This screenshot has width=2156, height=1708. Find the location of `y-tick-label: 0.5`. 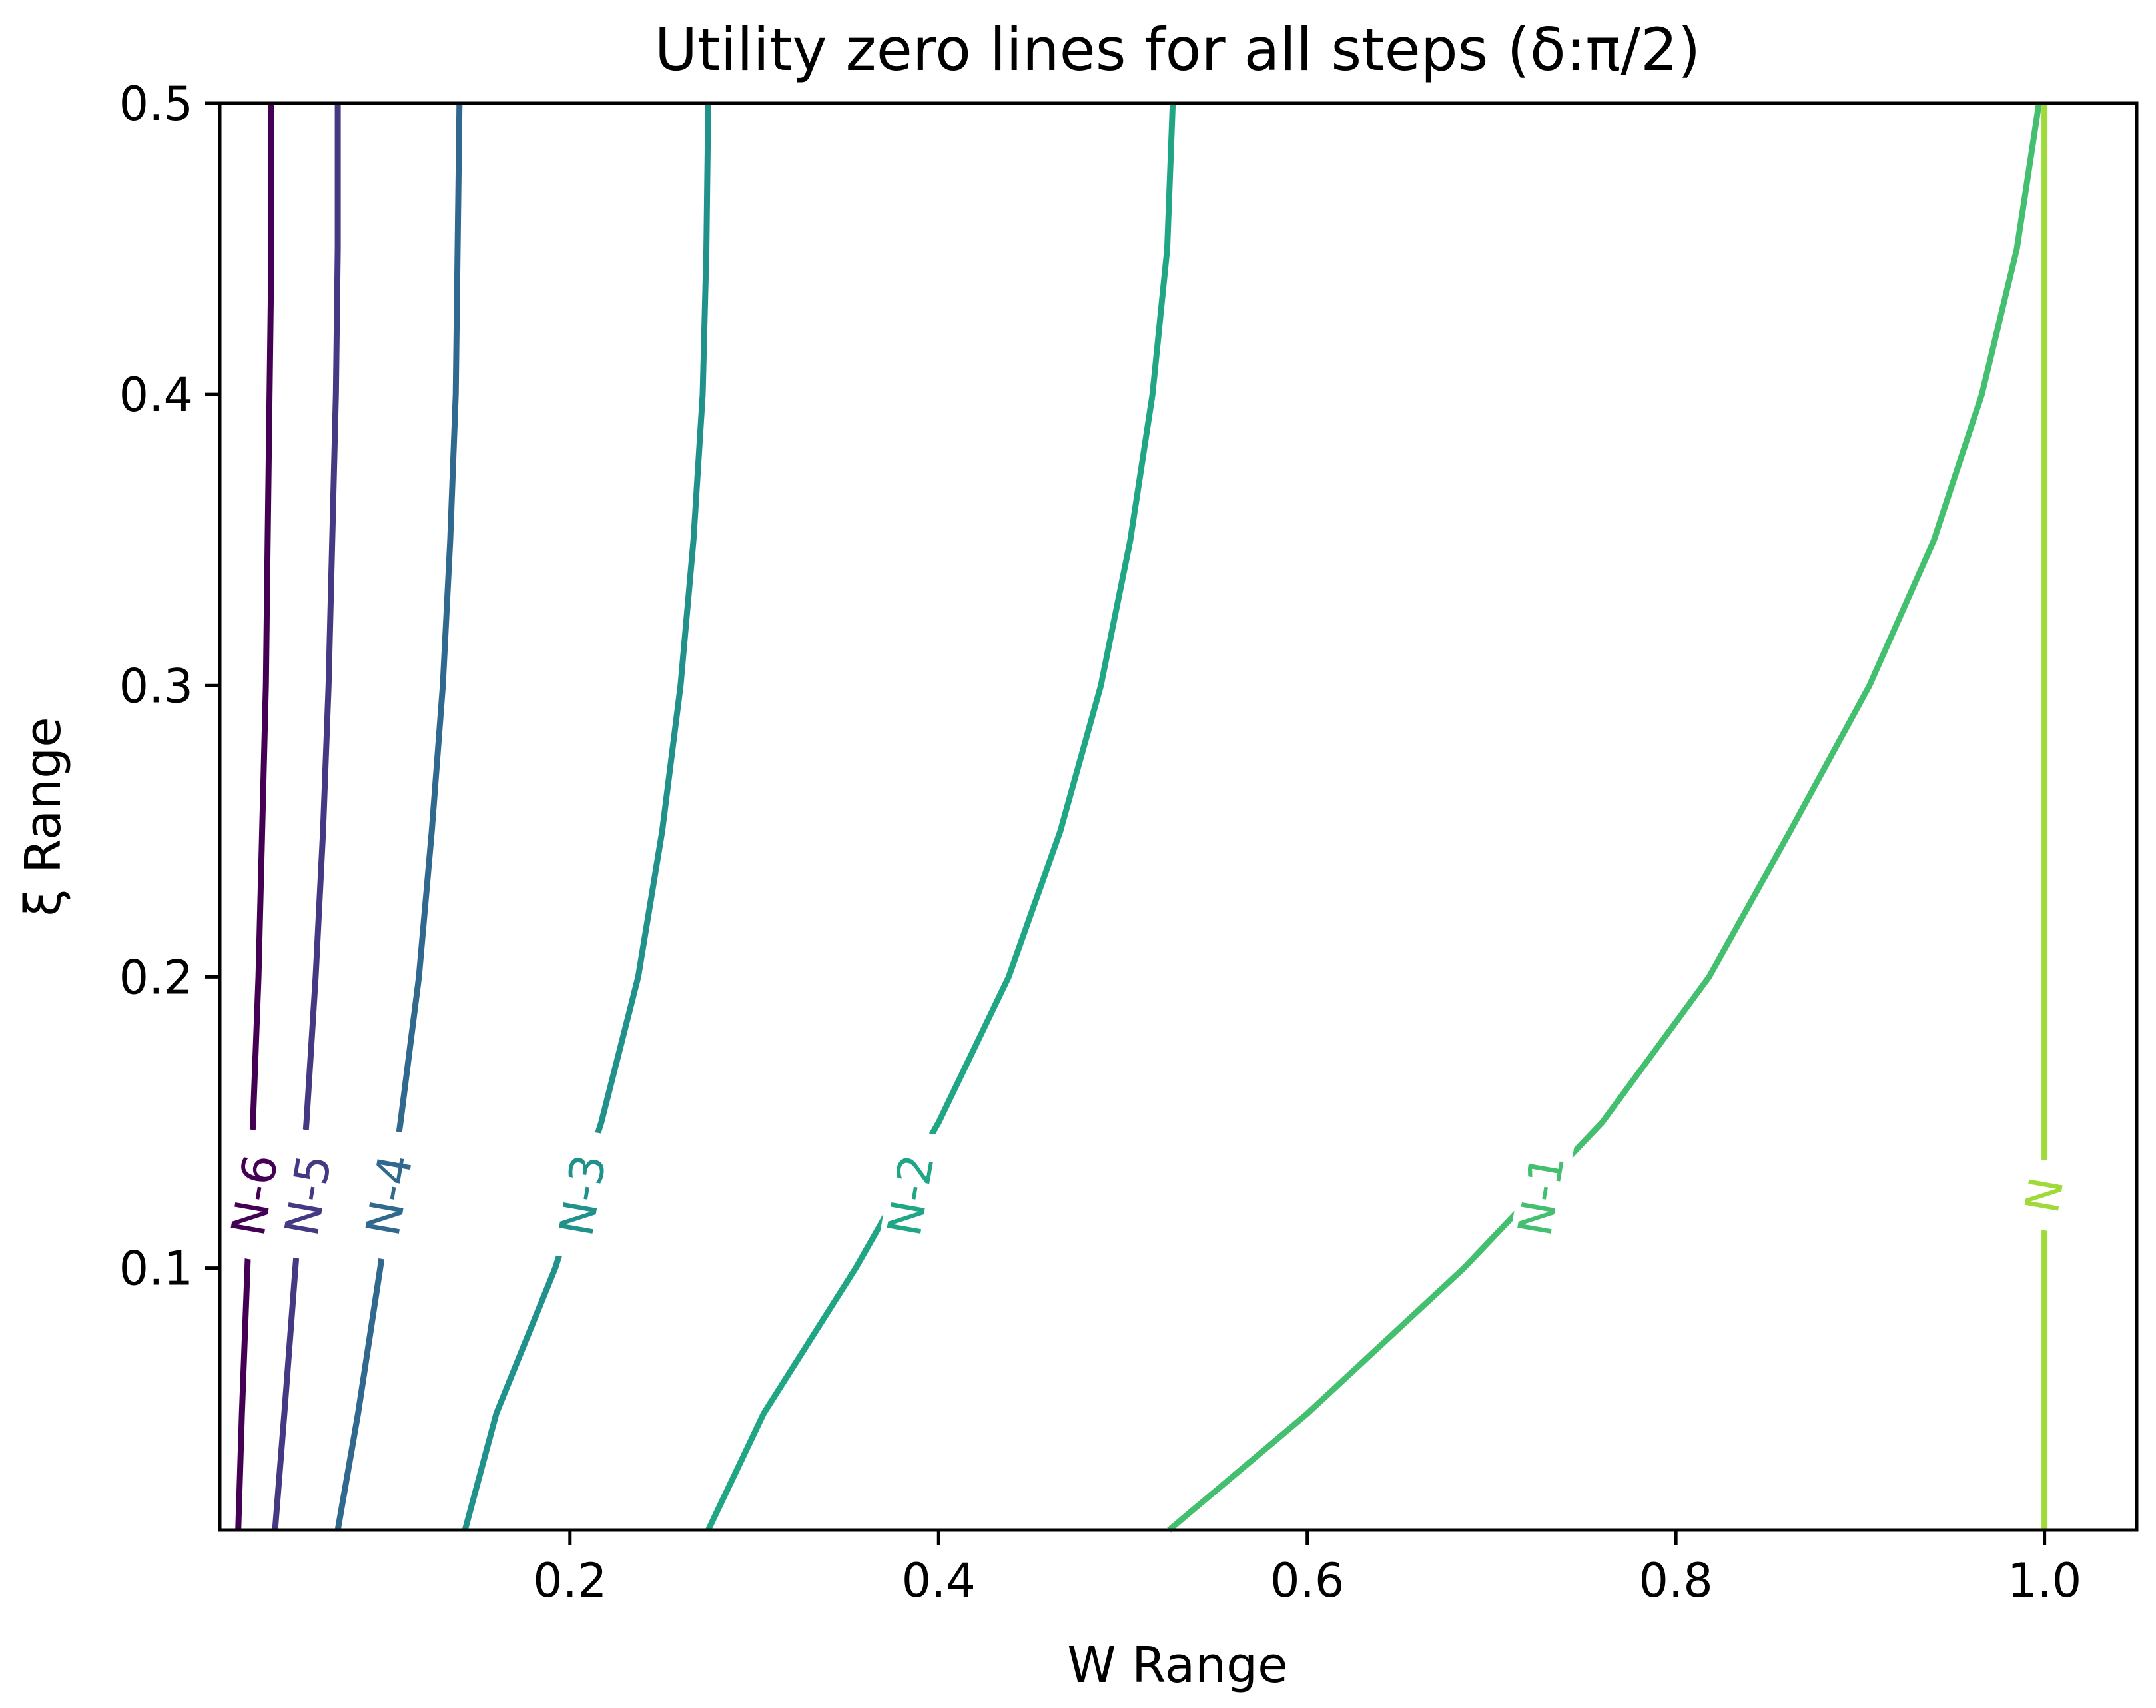

y-tick-label: 0.5 is located at coordinates (156, 104).